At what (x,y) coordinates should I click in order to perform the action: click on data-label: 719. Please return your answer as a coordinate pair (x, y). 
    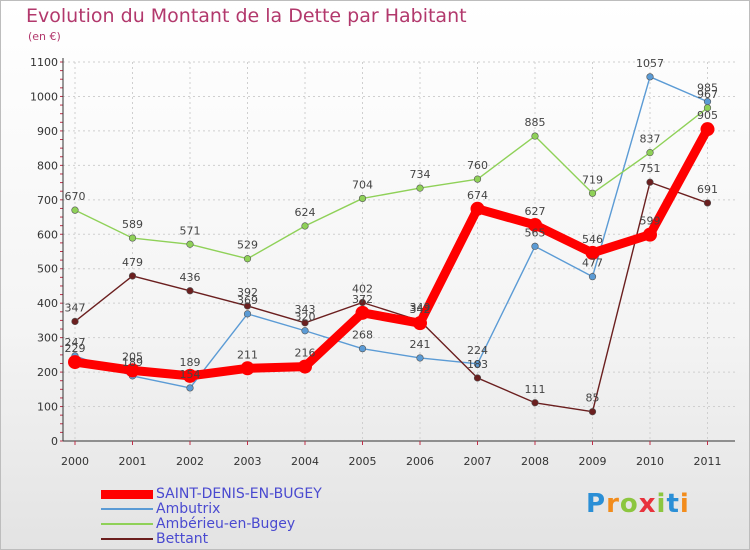
    Looking at the image, I should click on (592, 179).